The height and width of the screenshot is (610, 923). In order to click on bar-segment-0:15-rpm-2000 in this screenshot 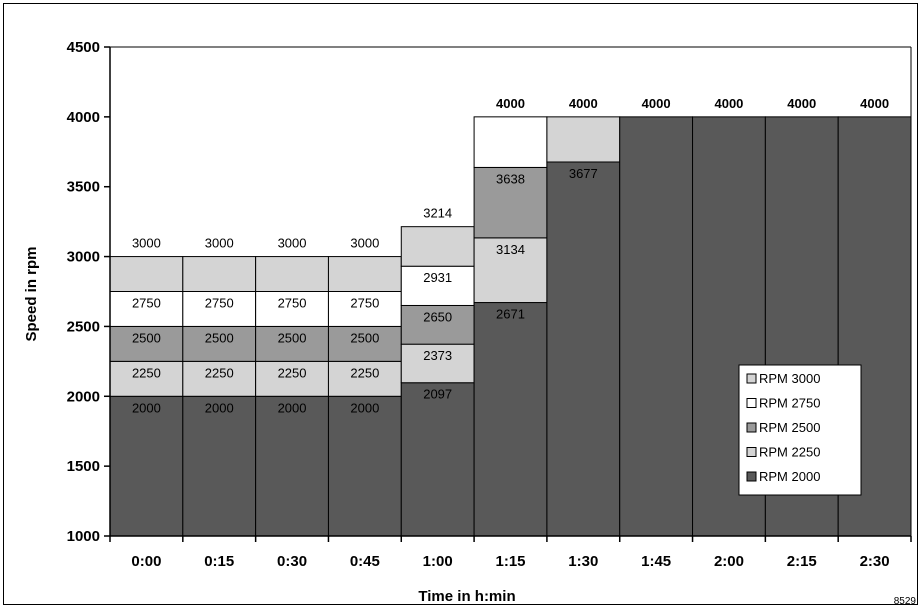, I will do `click(219, 466)`.